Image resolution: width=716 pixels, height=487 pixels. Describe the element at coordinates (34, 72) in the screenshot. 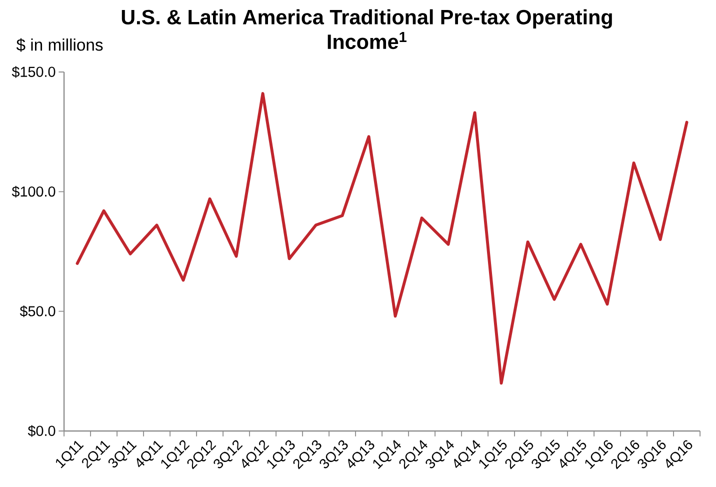

I see `y-tick-label: $150.0` at that location.